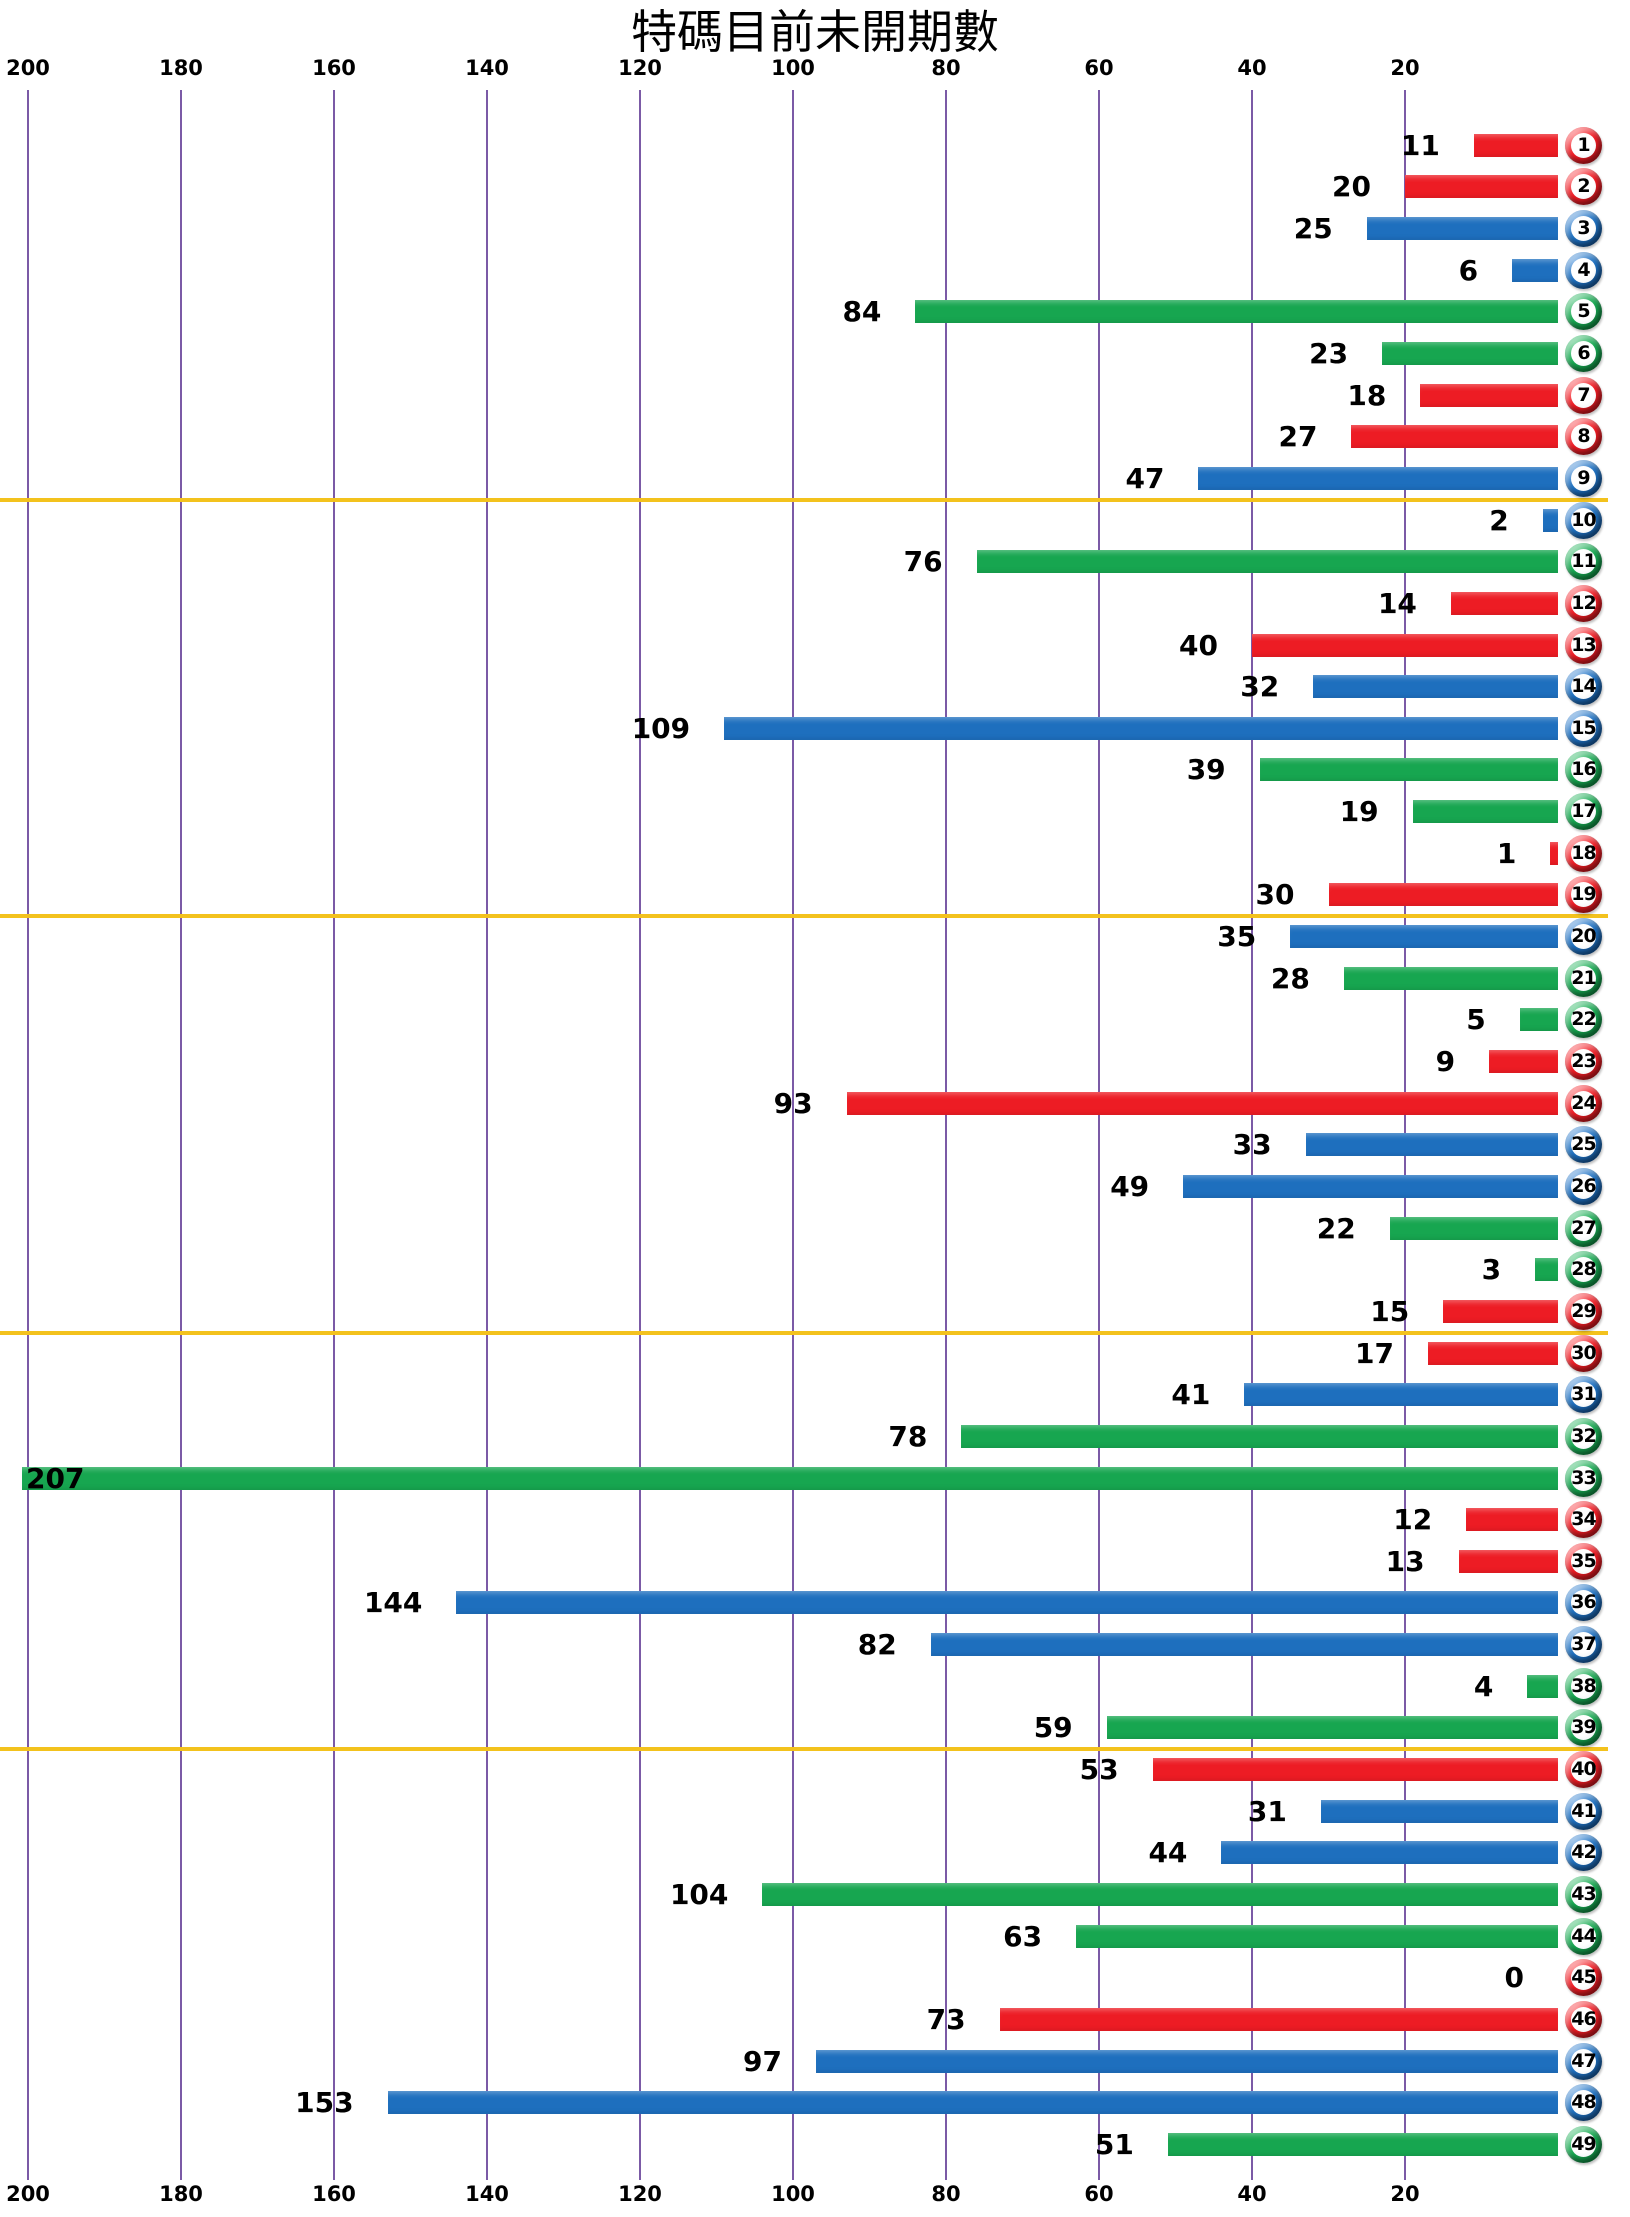 Image resolution: width=1630 pixels, height=2217 pixels. What do you see at coordinates (1168, 1853) in the screenshot?
I see `value-label: 44` at bounding box center [1168, 1853].